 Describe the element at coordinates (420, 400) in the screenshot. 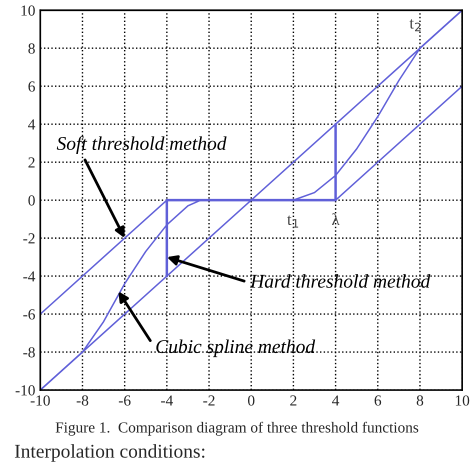

I see `x-tick-label: 8` at that location.